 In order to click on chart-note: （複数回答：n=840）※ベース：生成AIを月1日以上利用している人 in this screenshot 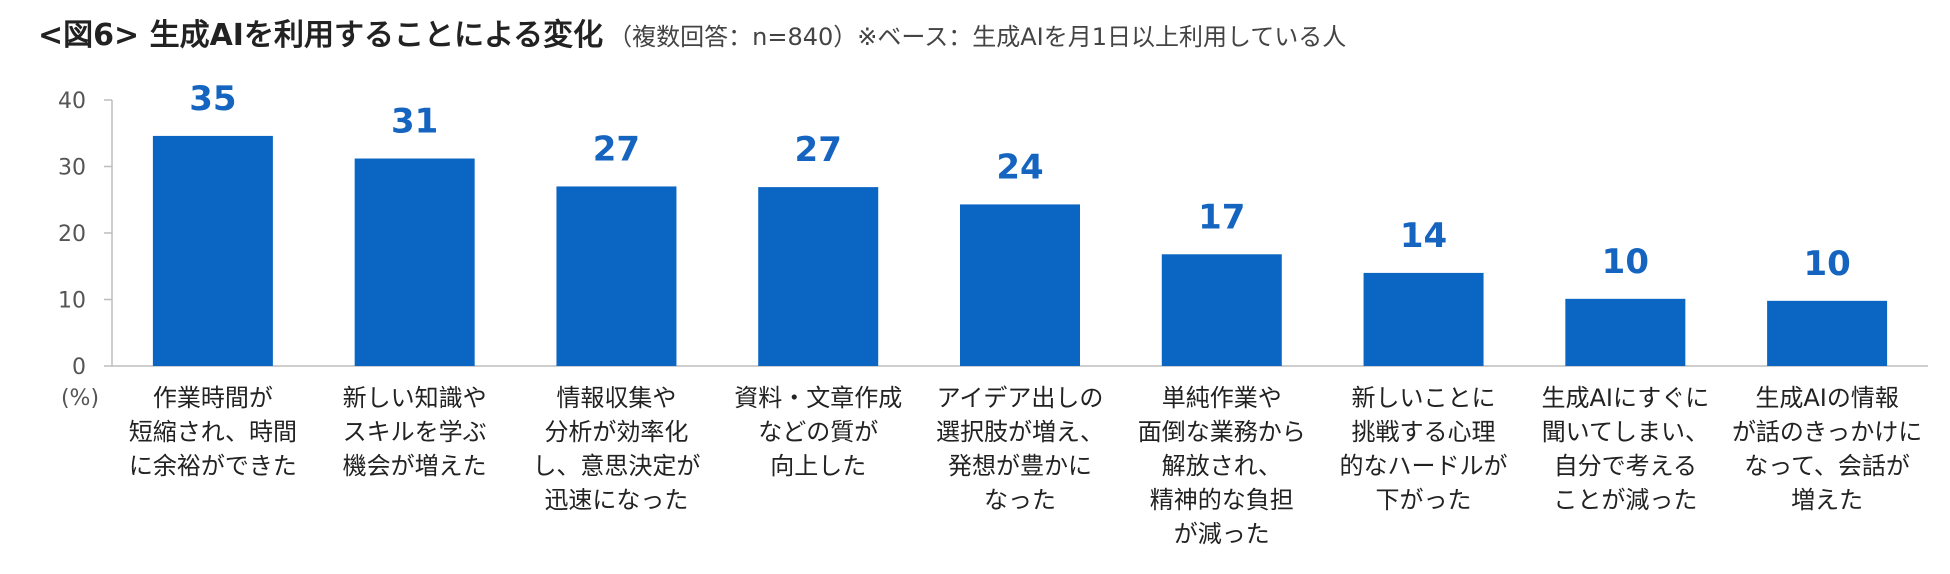, I will do `click(977, 37)`.